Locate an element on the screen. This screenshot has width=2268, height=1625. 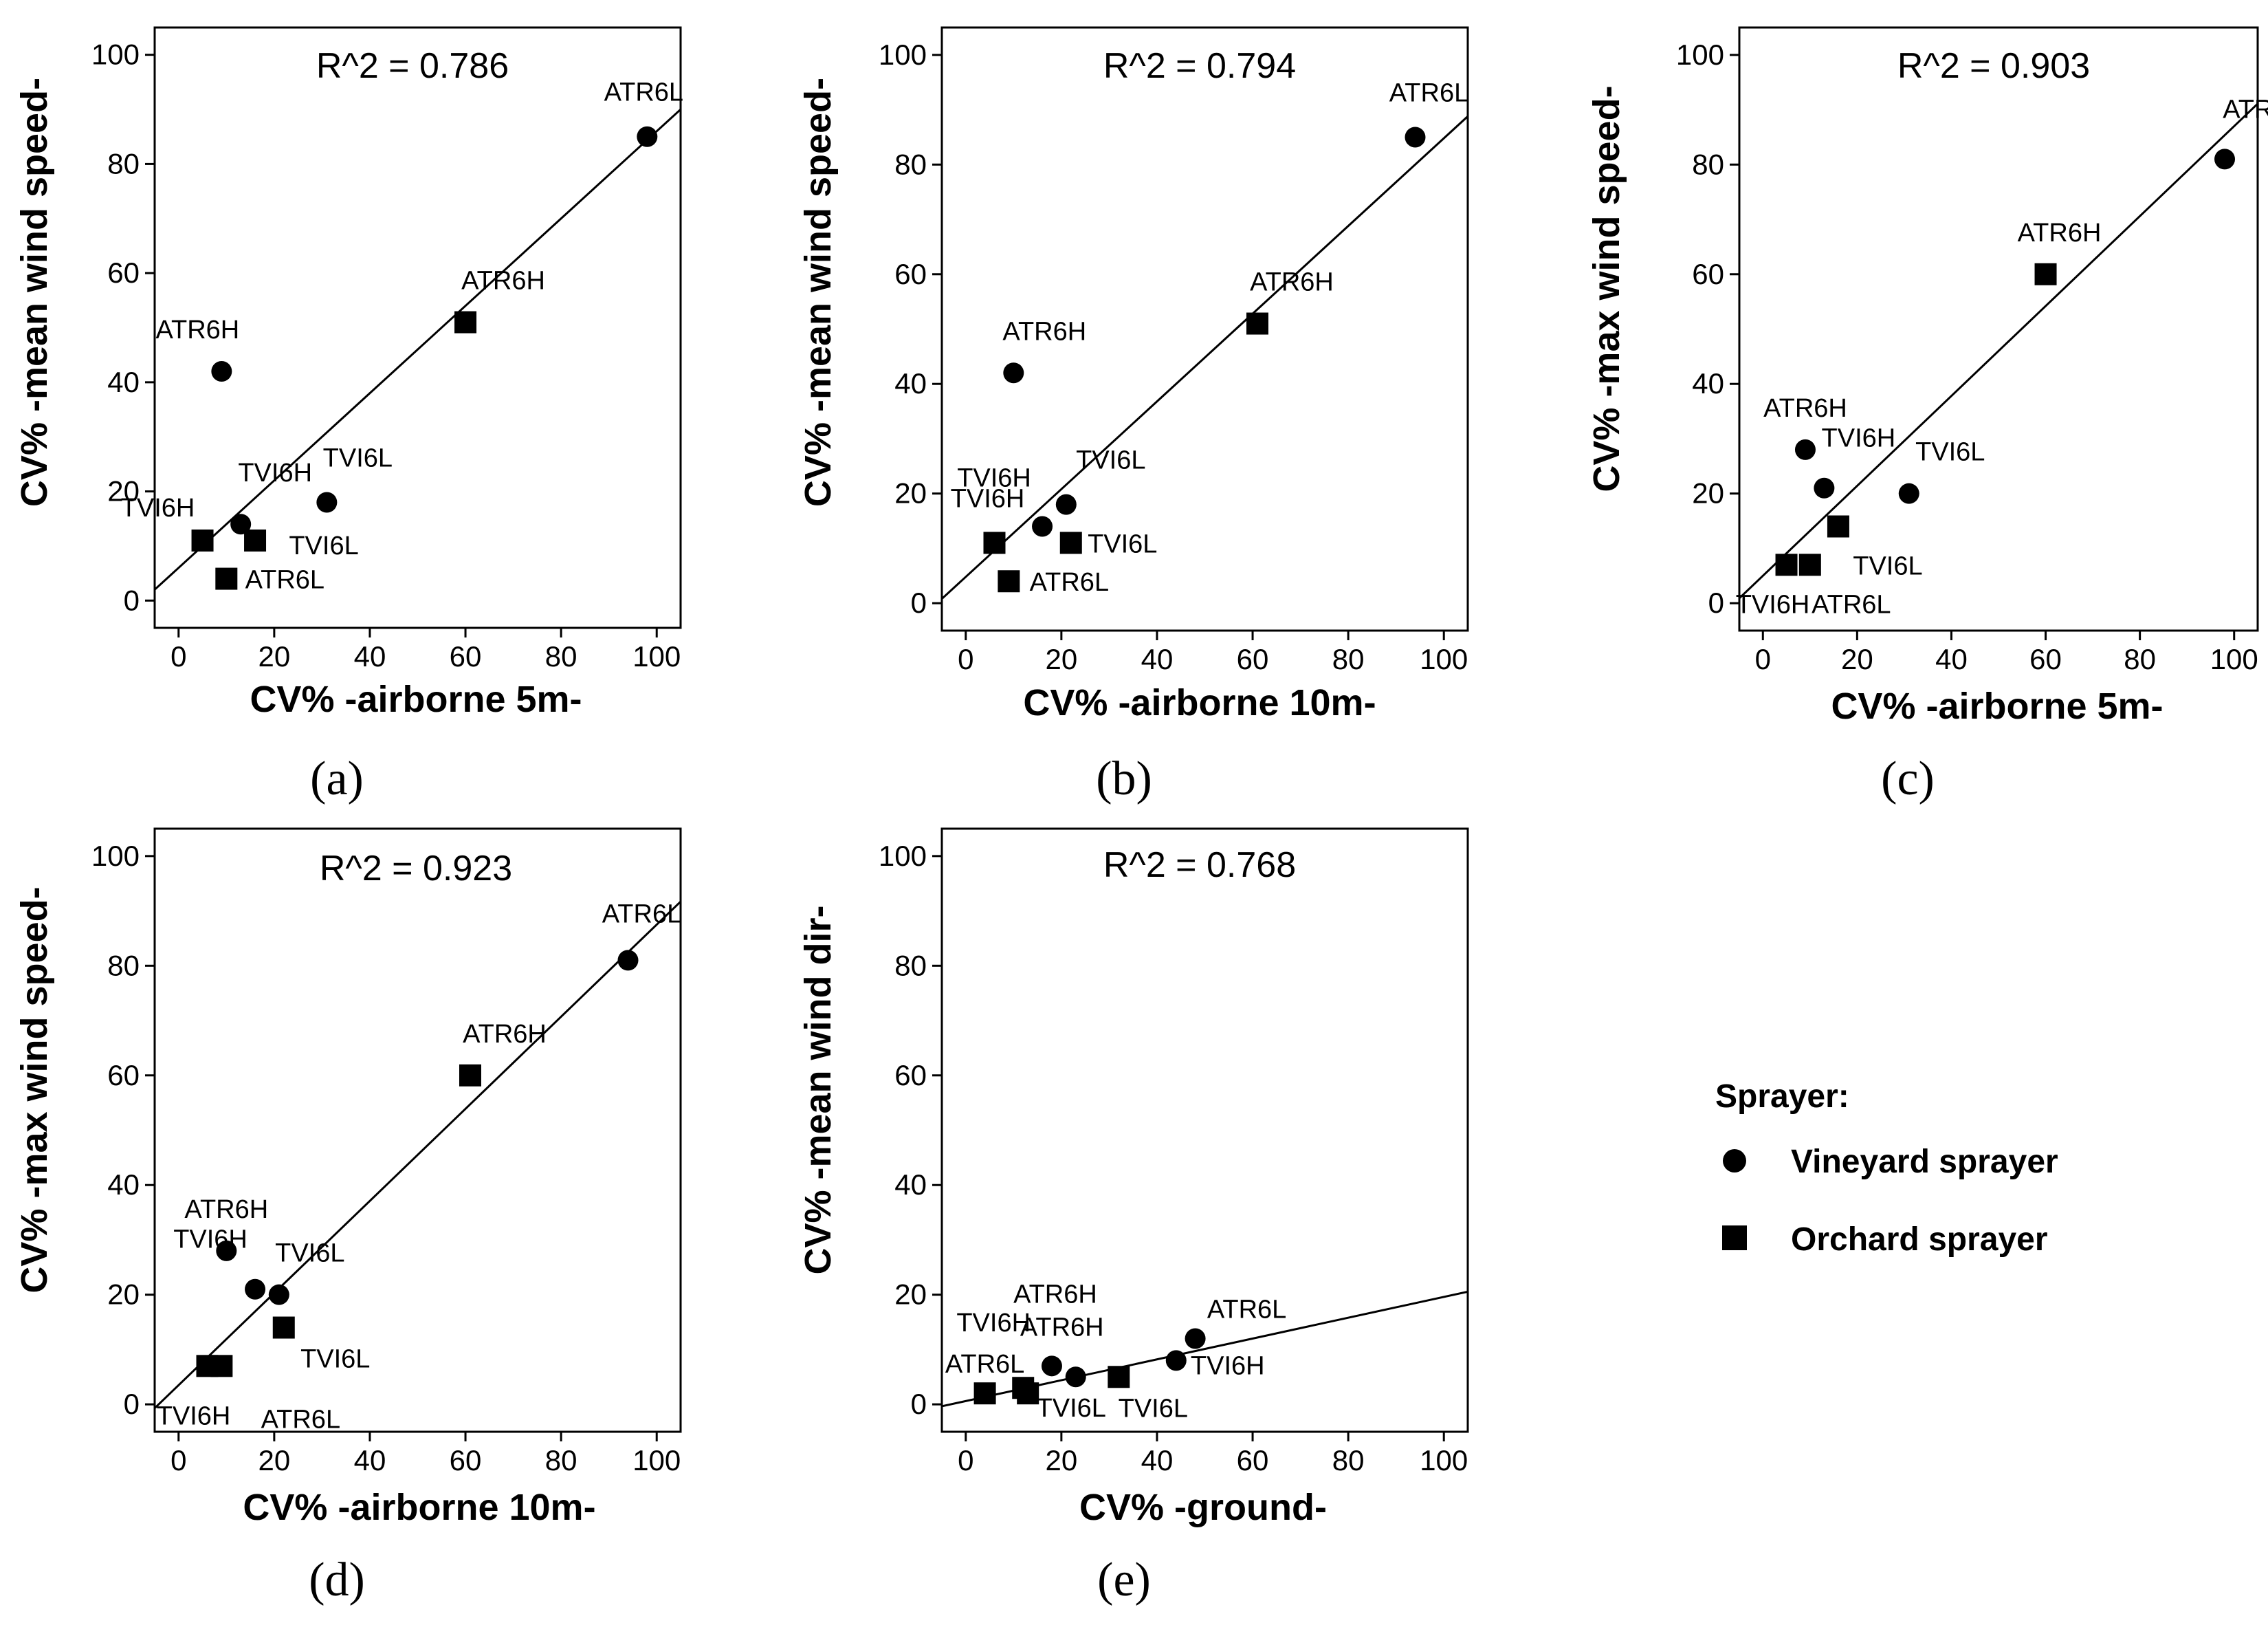
panel-c-r2: R^2 = 0.903 is located at coordinates (1994, 66).